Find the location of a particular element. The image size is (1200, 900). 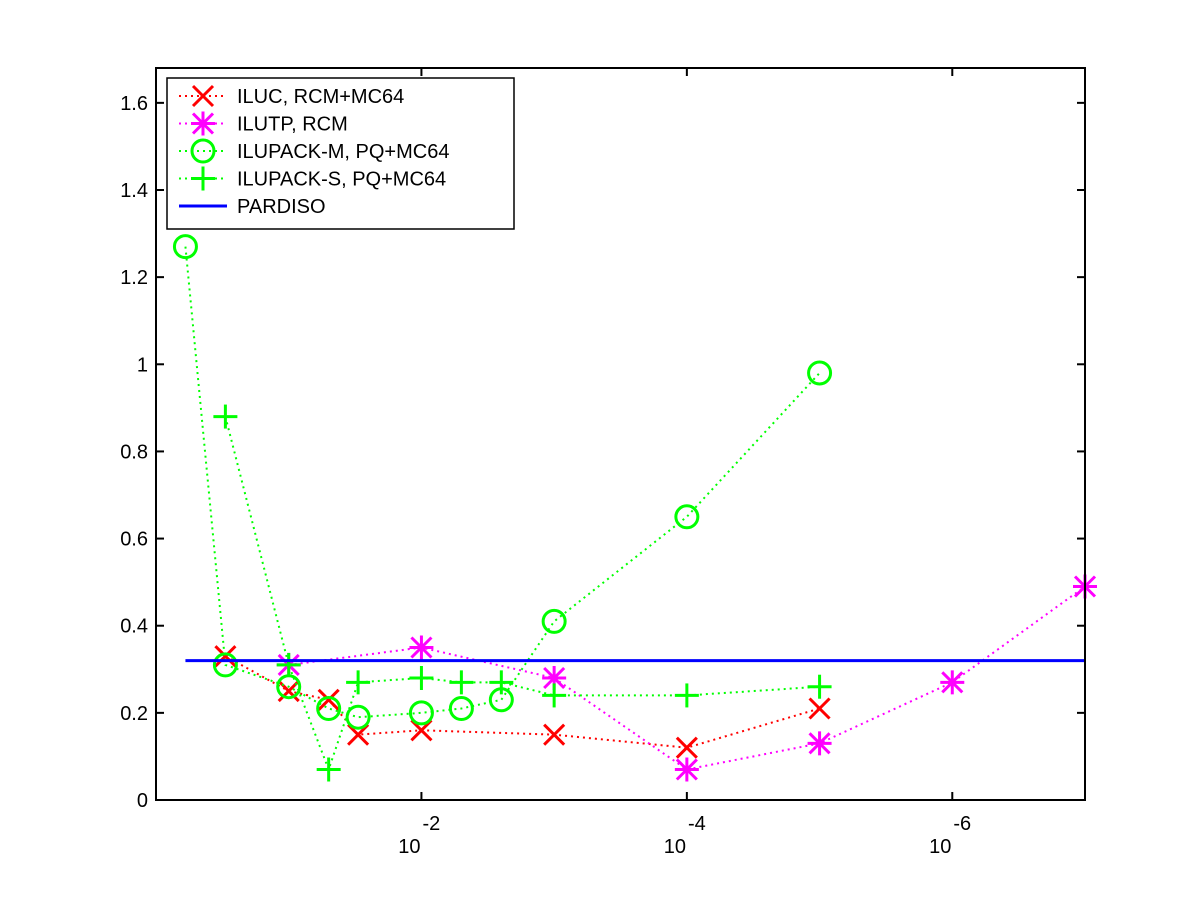

legend-label: ILUTP, RCM is located at coordinates (292, 125).